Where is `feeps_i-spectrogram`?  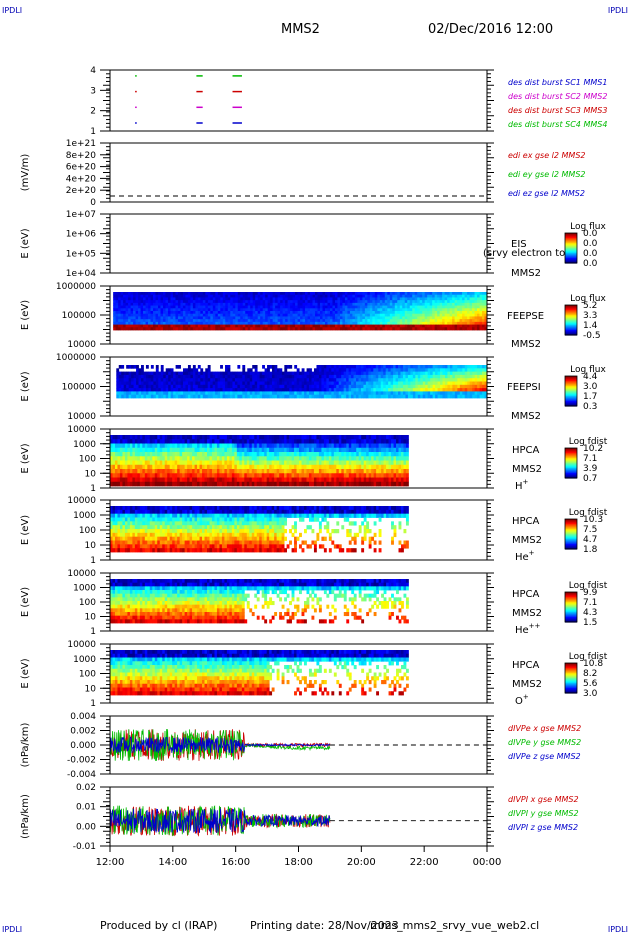 feeps_i-spectrogram is located at coordinates (302, 382).